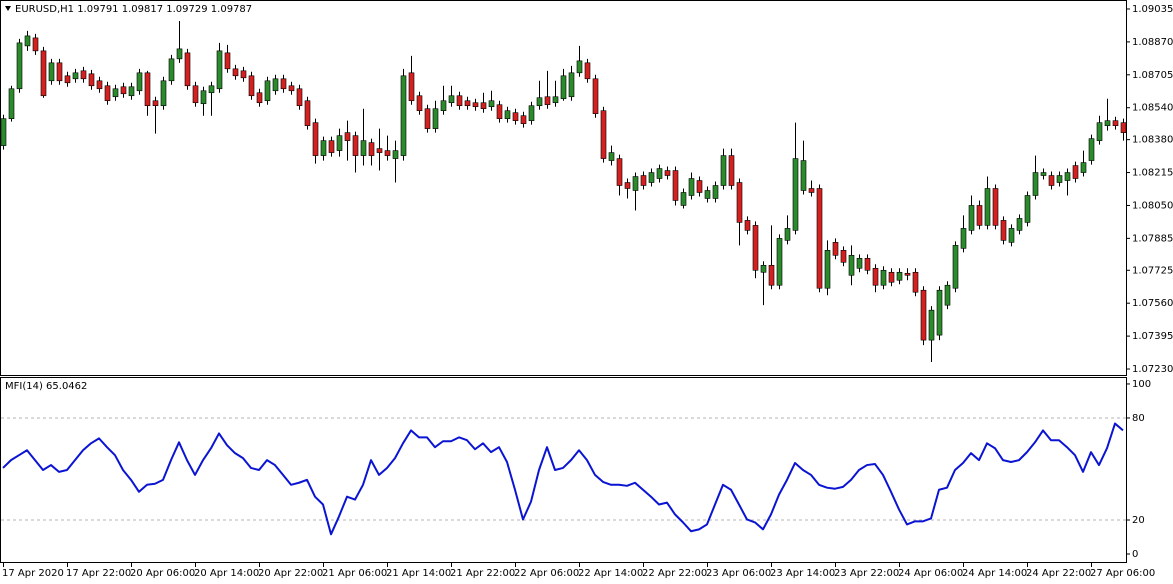 The height and width of the screenshot is (584, 1173). What do you see at coordinates (866, 573) in the screenshot?
I see `x-tick-label: 23 Apr 22:00` at bounding box center [866, 573].